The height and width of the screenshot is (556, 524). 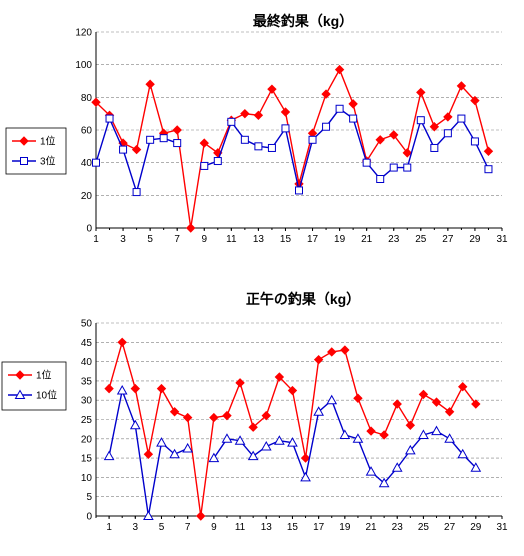 I want to click on y-tick-label: 30, so click(x=87, y=401).